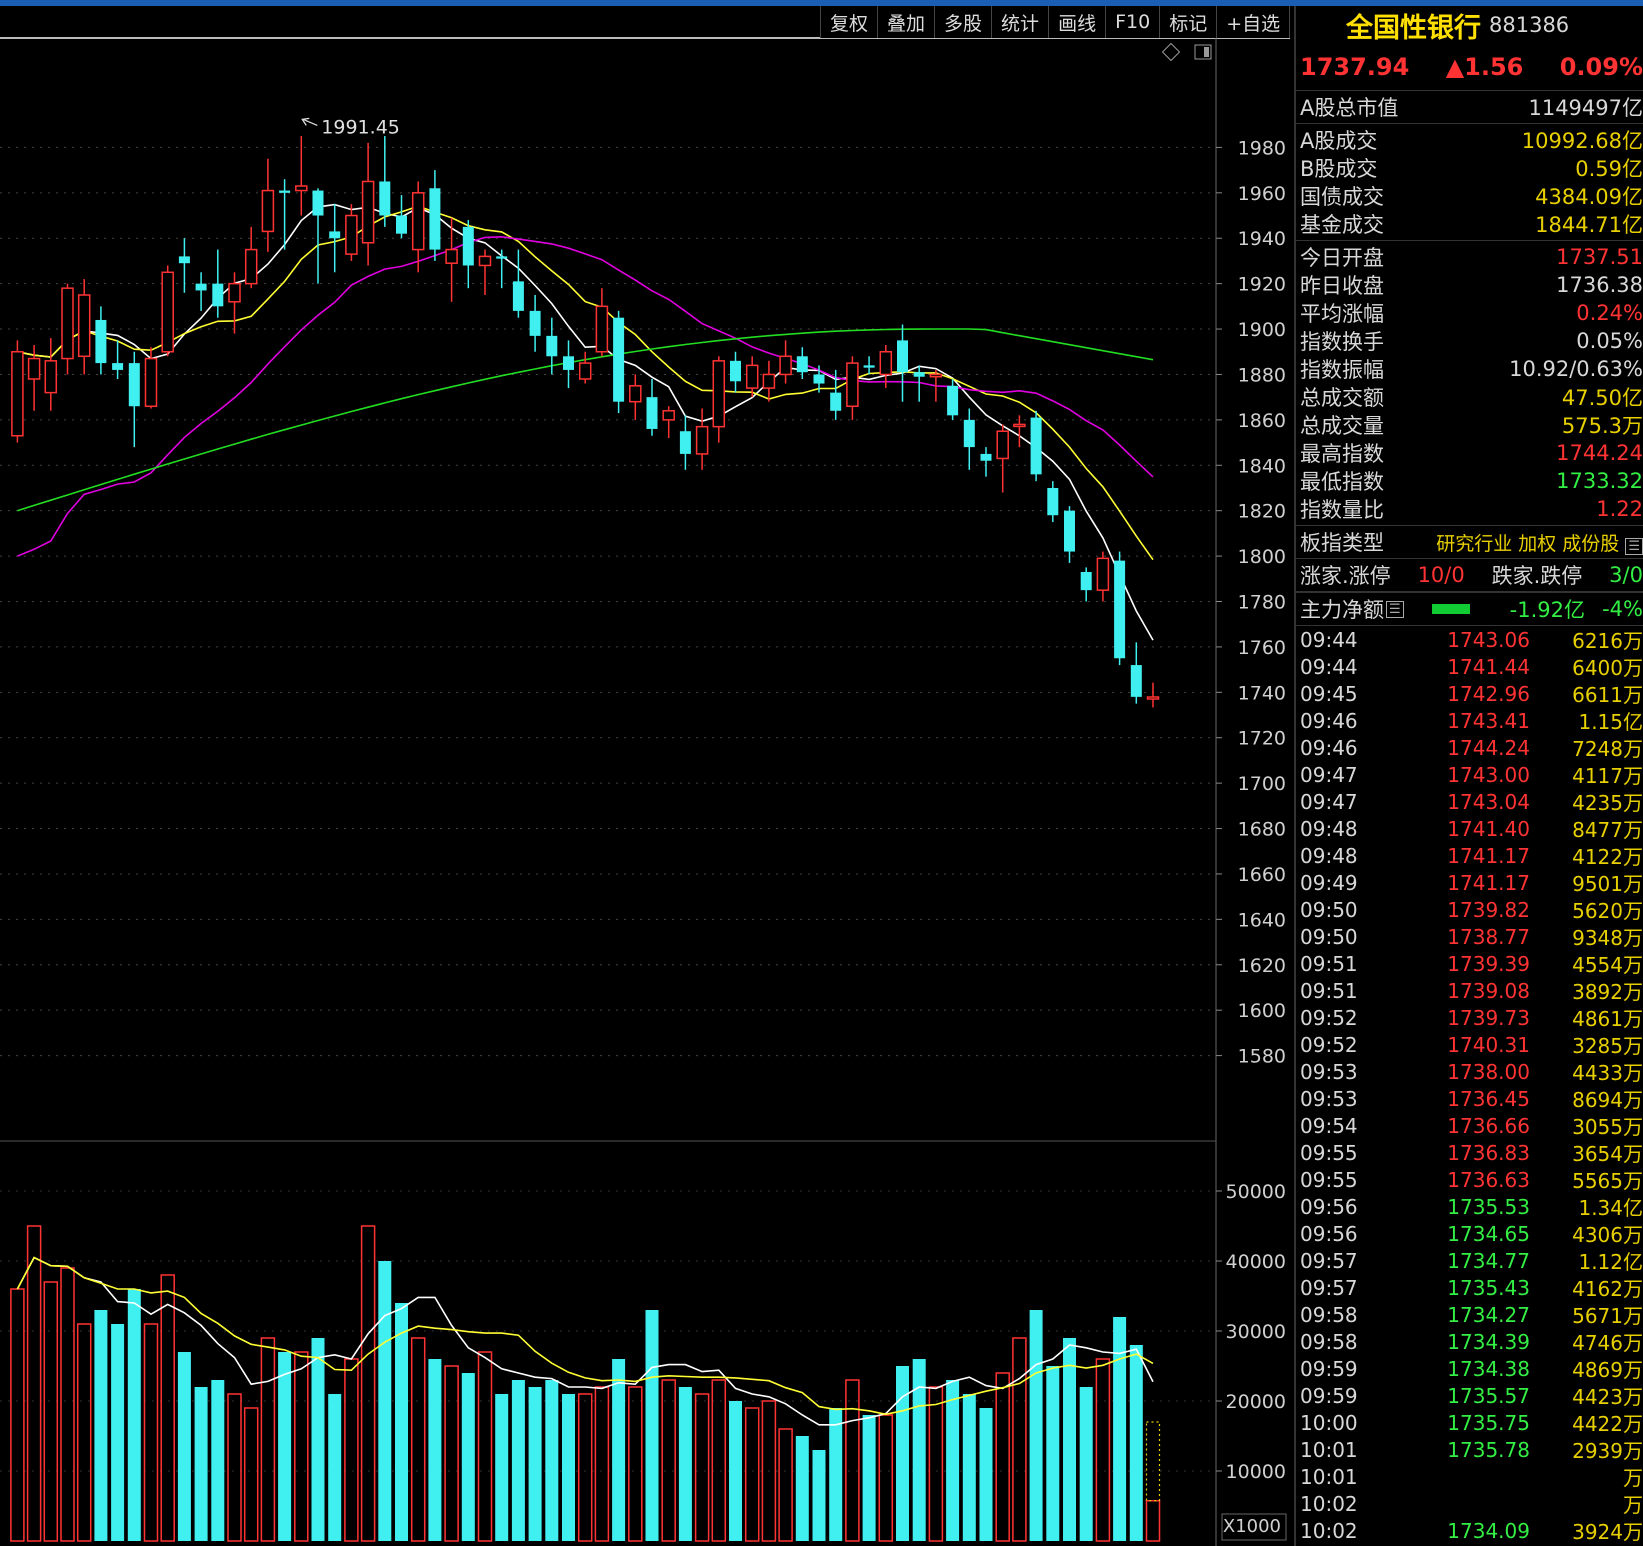 The height and width of the screenshot is (1546, 1643). Describe the element at coordinates (1469, 667) in the screenshot. I see `tick-row: 09:44 1741.44 6400万` at that location.